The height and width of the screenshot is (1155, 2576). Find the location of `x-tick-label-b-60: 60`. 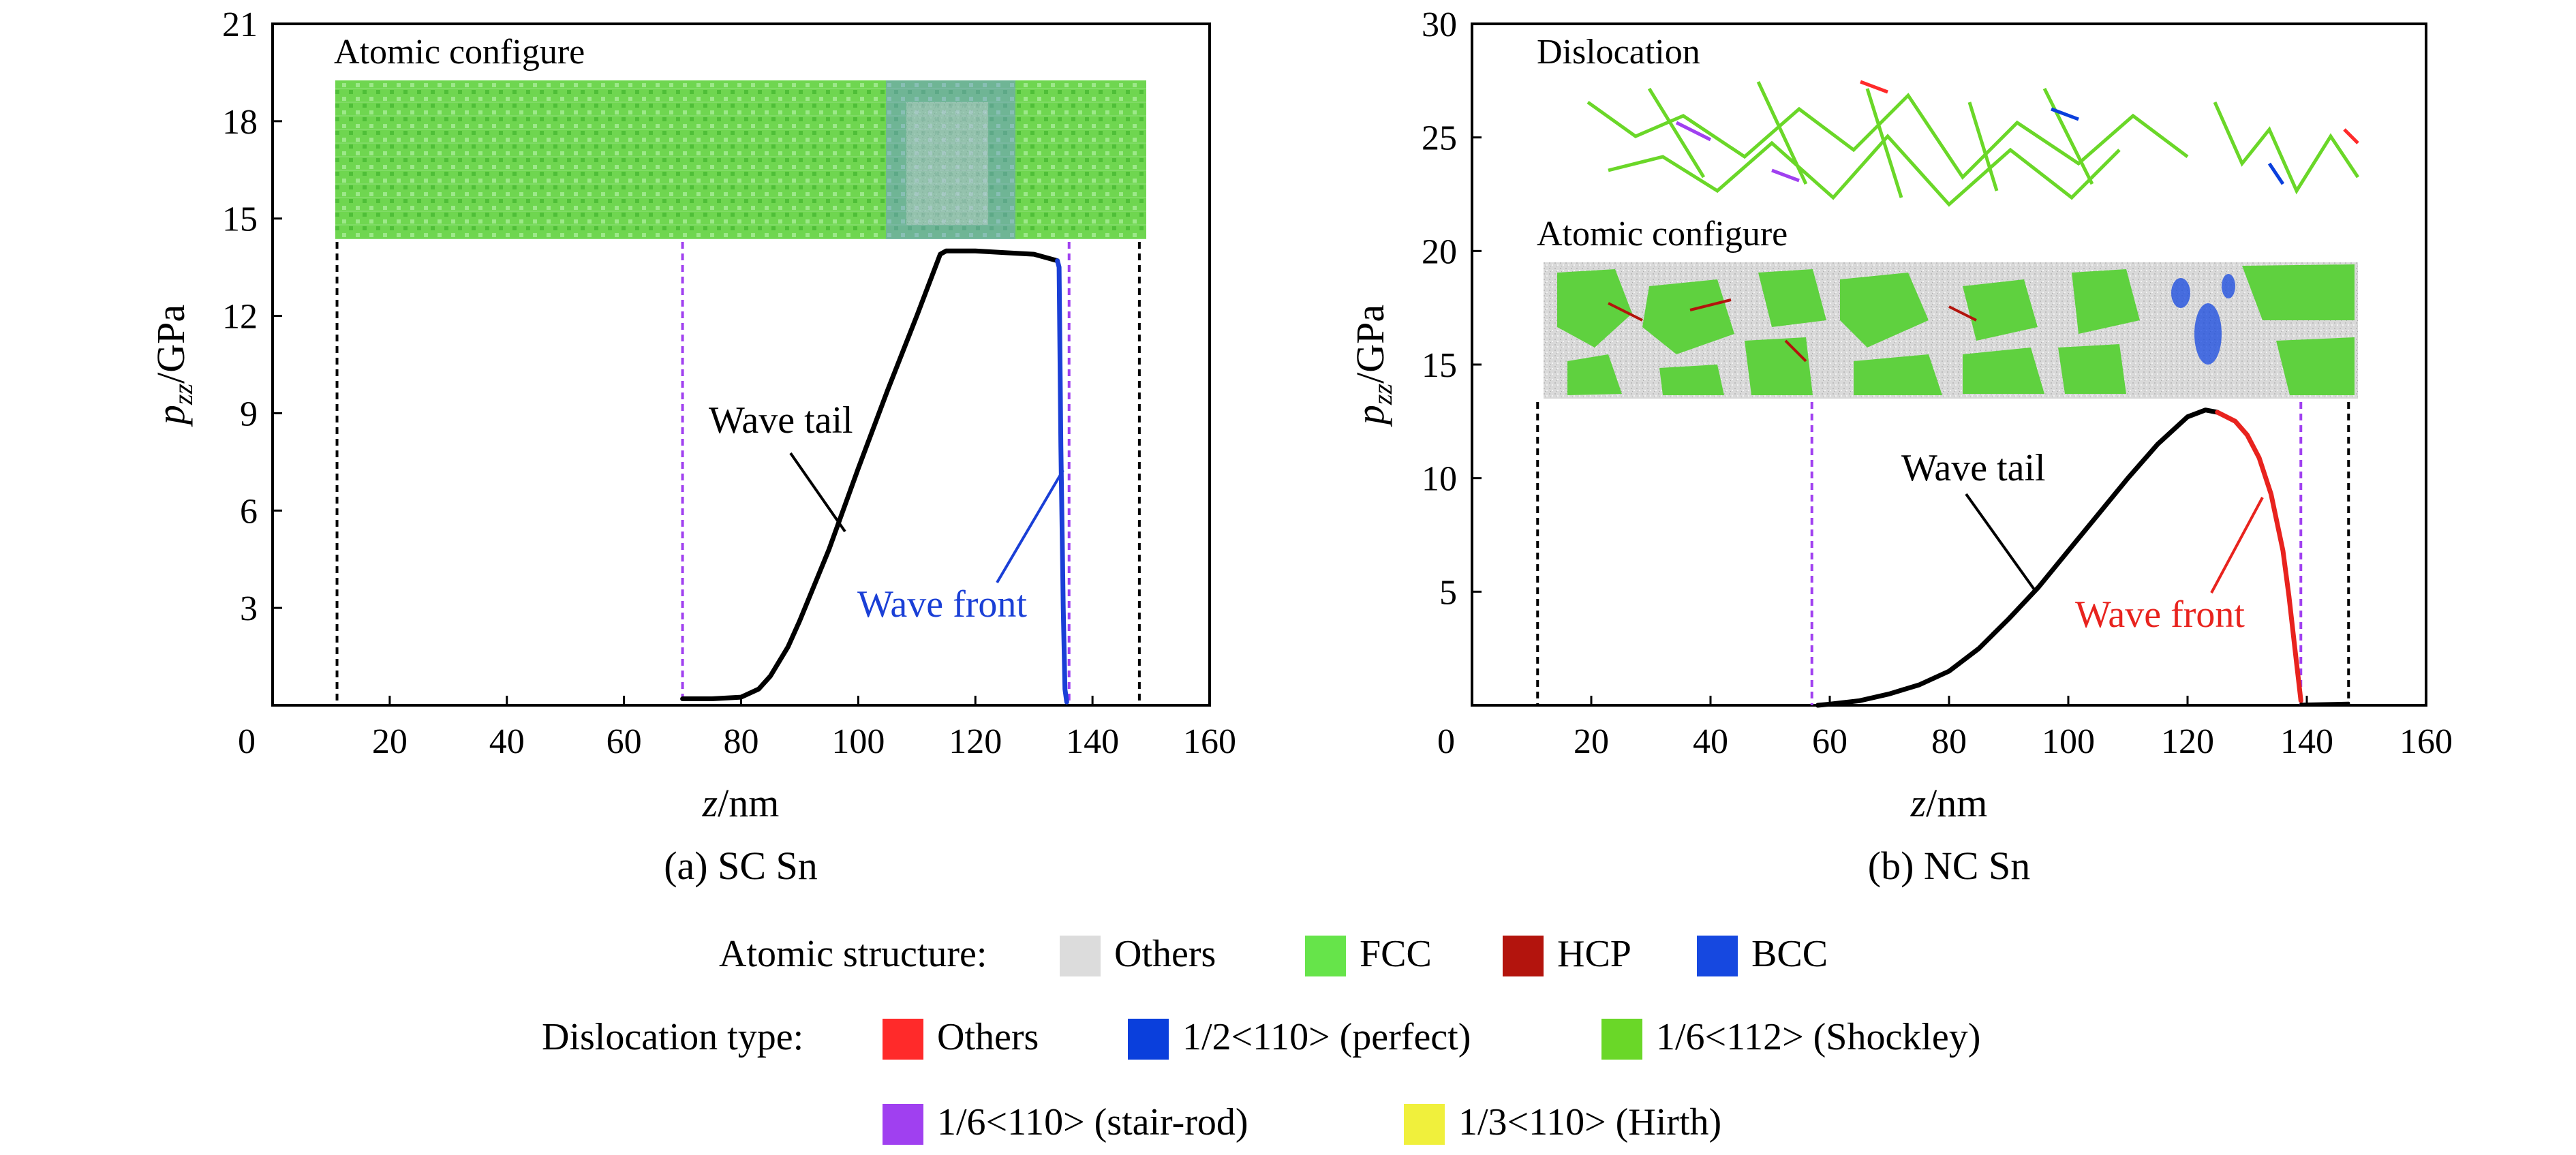

x-tick-label-b-60: 60 is located at coordinates (1829, 741).